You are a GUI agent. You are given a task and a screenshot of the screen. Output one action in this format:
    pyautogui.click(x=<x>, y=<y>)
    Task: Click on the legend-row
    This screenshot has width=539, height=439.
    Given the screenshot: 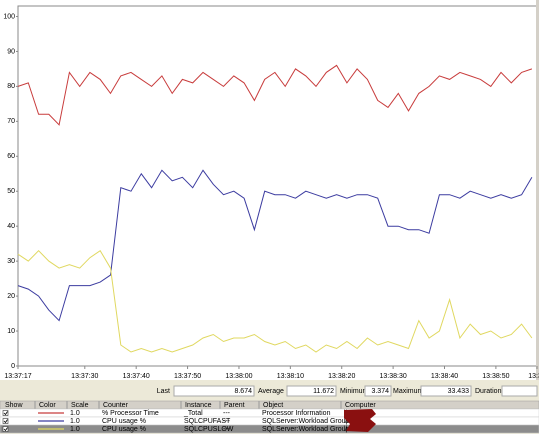 What is the action you would take?
    pyautogui.click(x=269, y=429)
    